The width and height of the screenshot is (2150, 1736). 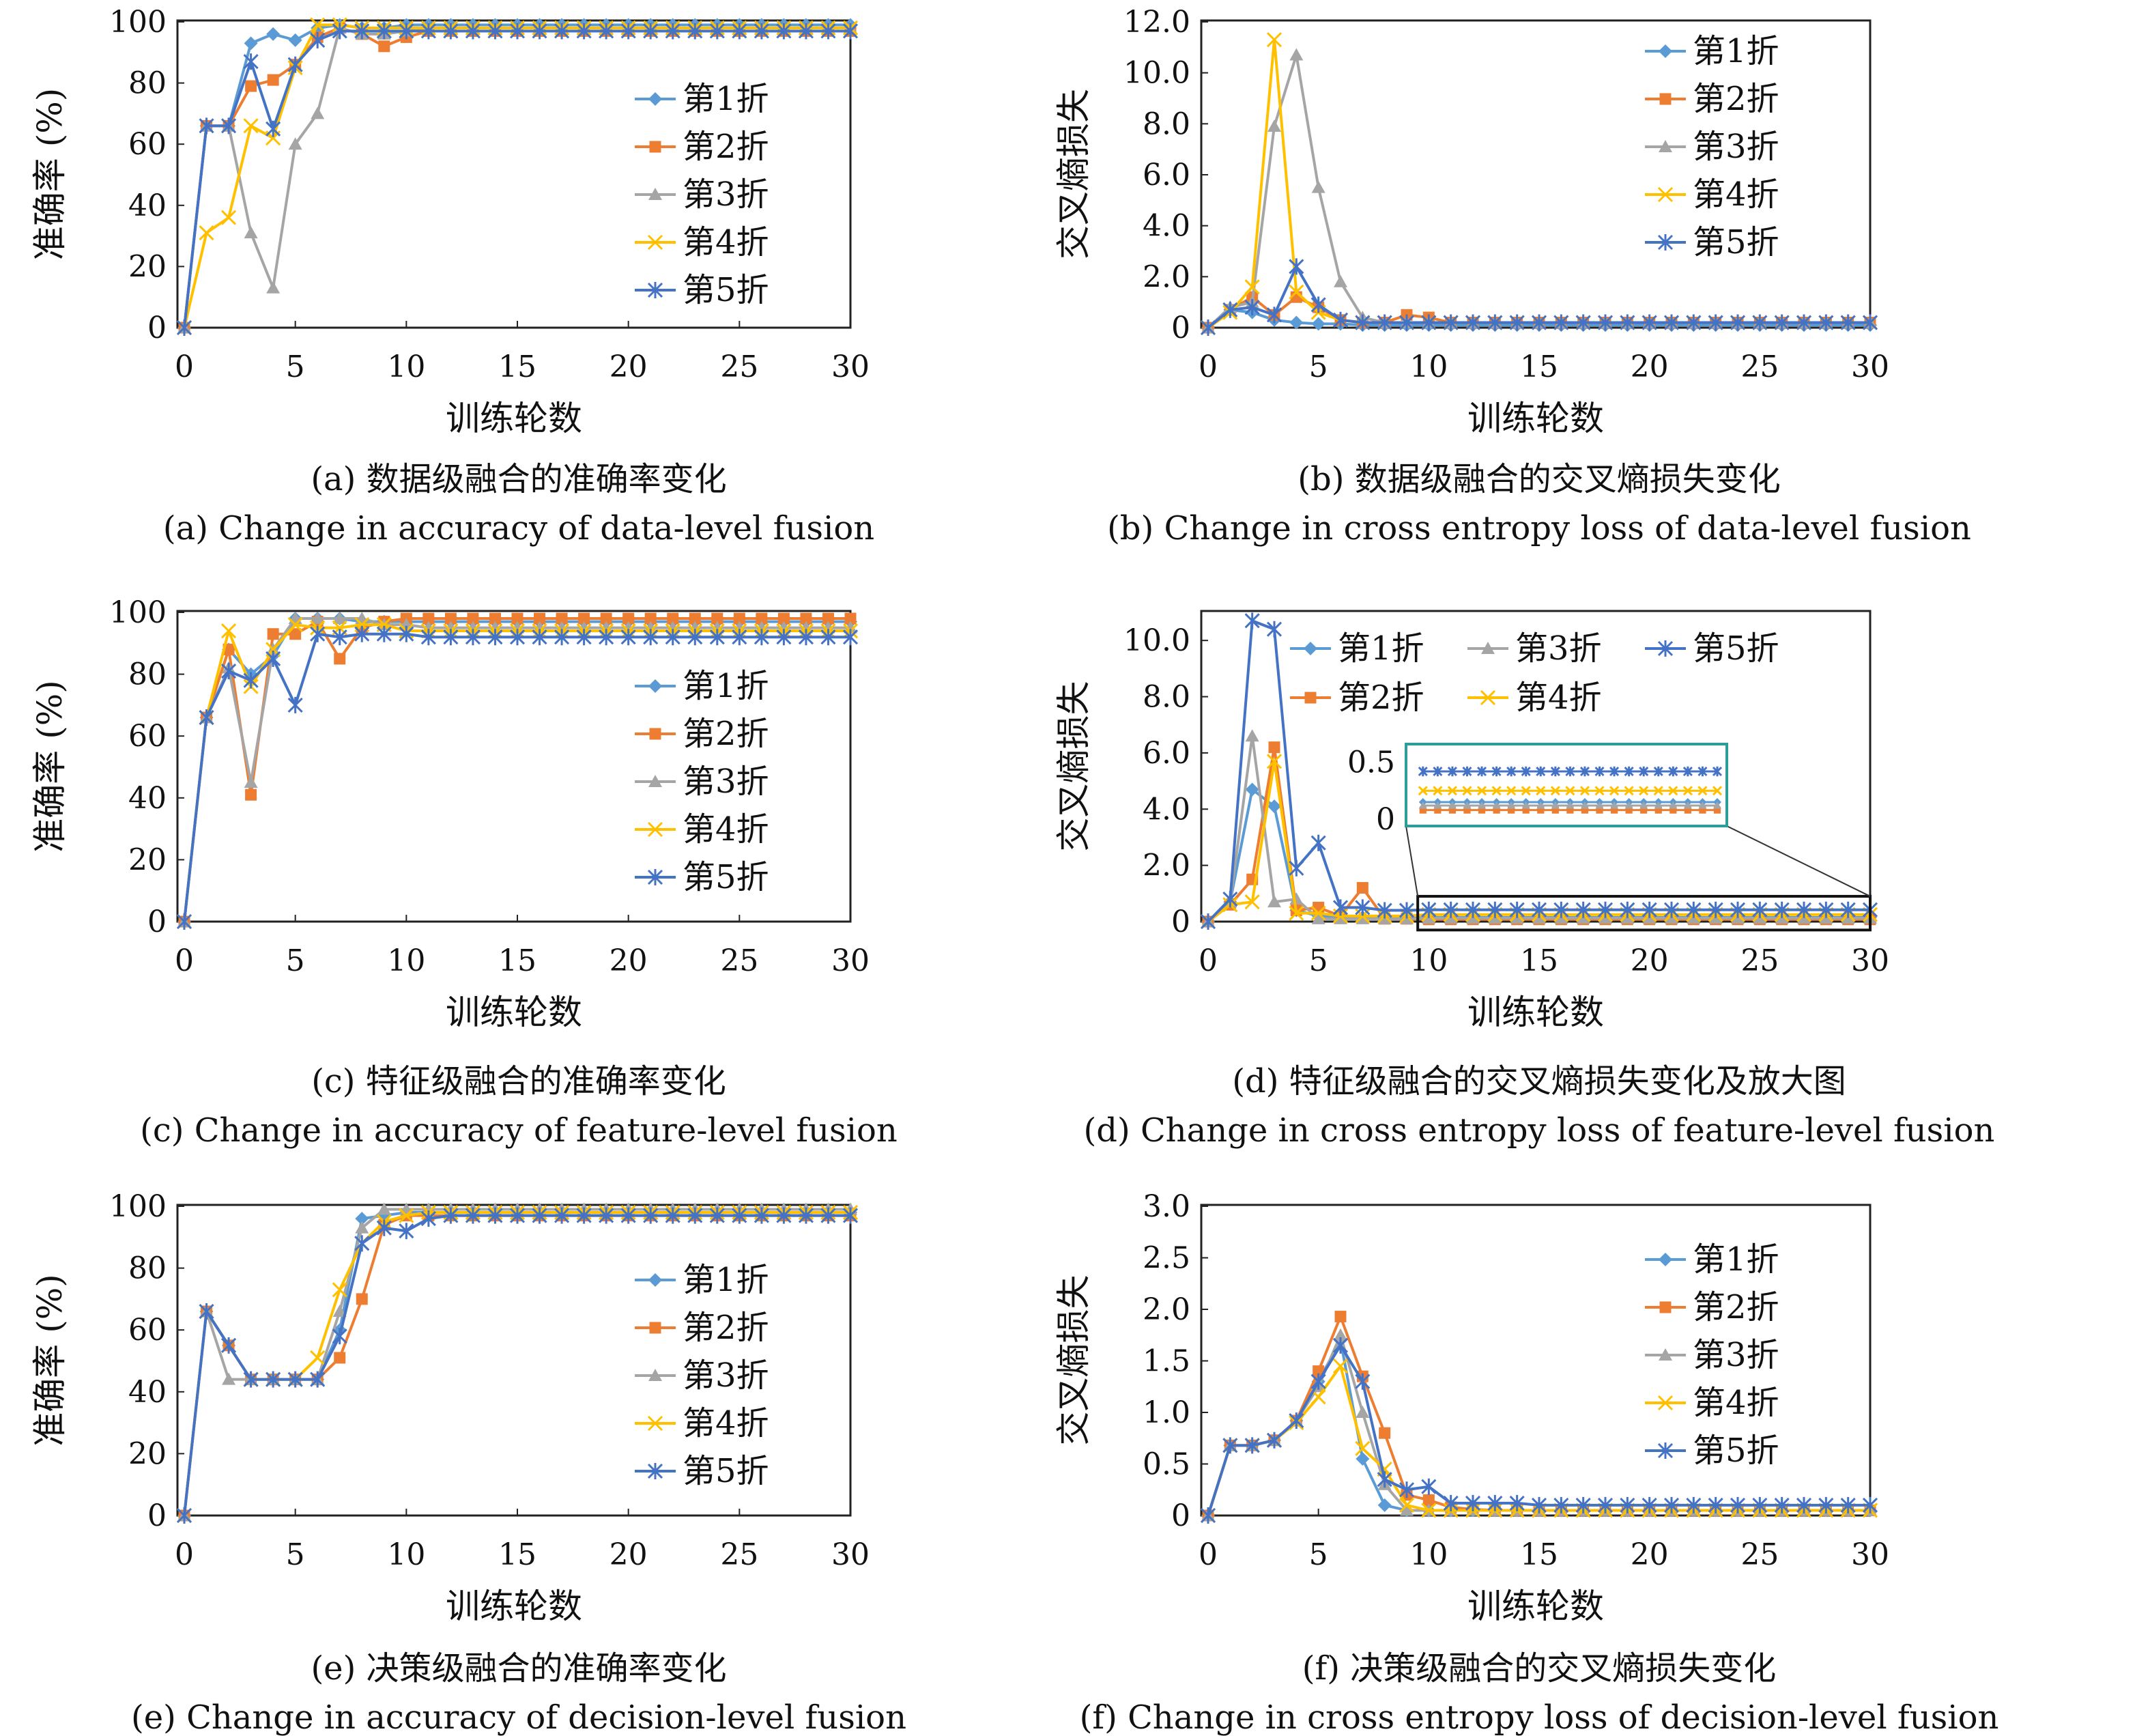 What do you see at coordinates (1166, 809) in the screenshot?
I see `y-tick-label: 4.0` at bounding box center [1166, 809].